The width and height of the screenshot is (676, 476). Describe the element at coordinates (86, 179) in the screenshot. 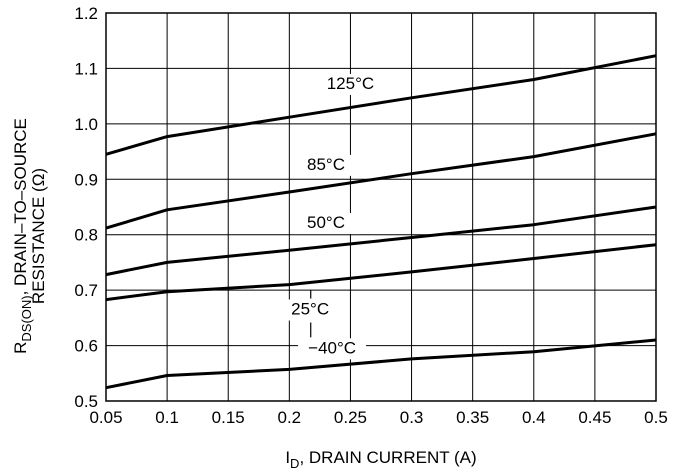

I see `y-tick-label: 0.9` at that location.